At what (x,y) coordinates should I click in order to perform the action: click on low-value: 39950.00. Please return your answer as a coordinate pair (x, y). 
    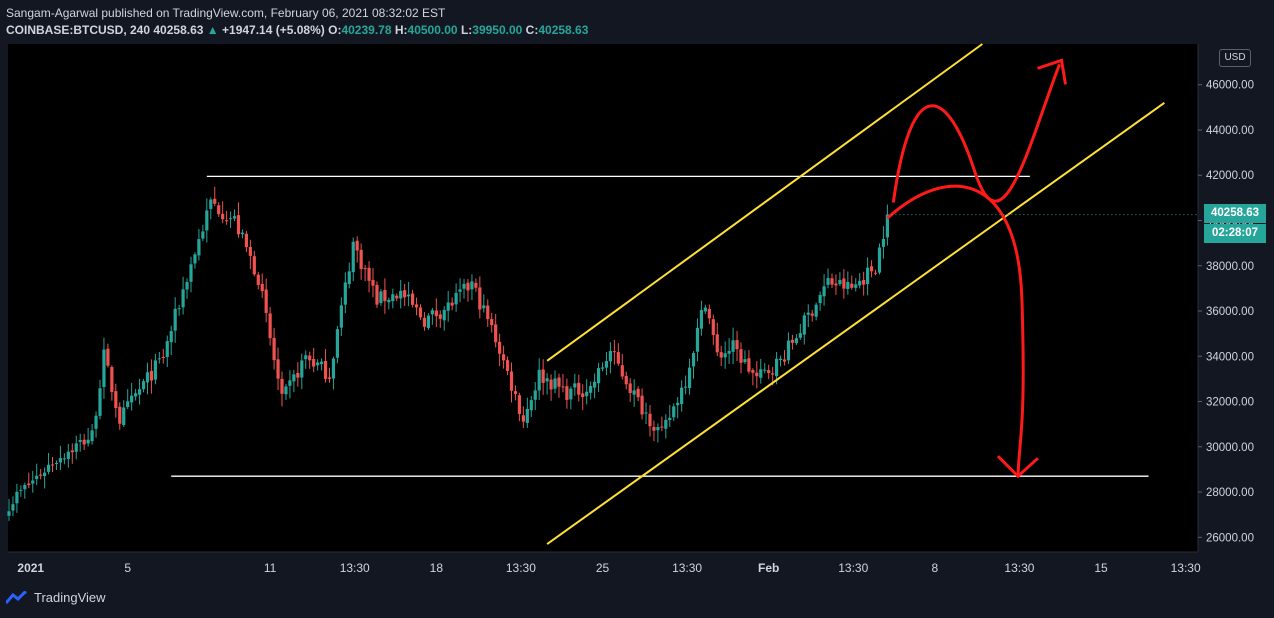
    Looking at the image, I should click on (497, 30).